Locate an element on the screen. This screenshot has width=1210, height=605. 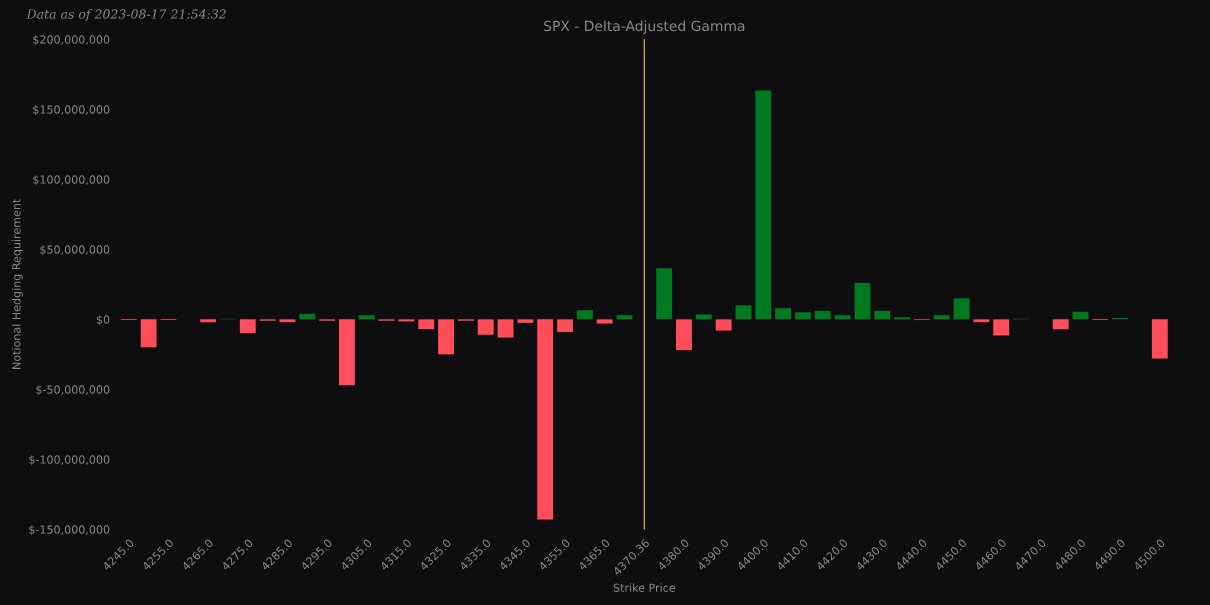
y-tick-label: $150,000,000 is located at coordinates (71, 110).